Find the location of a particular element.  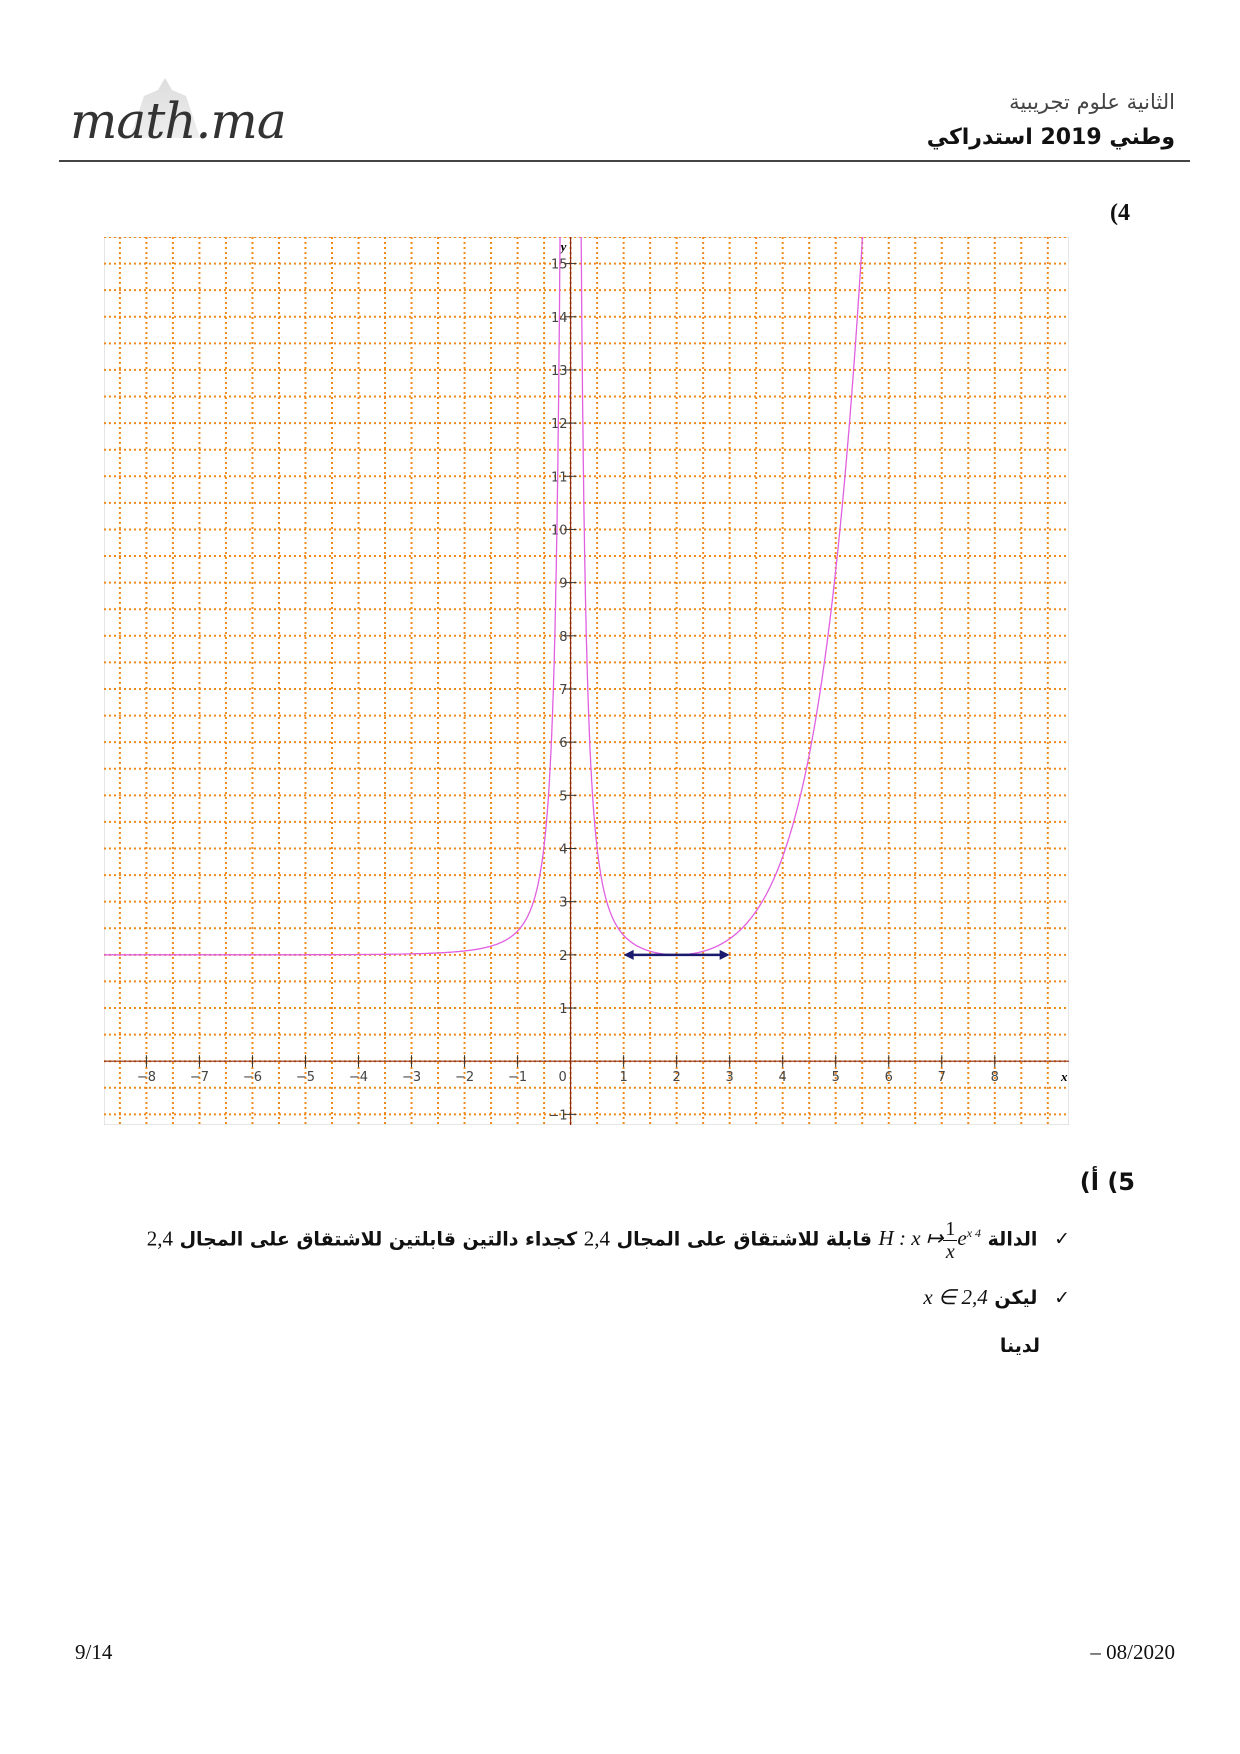

x-tick-label: −6 is located at coordinates (252, 1077).